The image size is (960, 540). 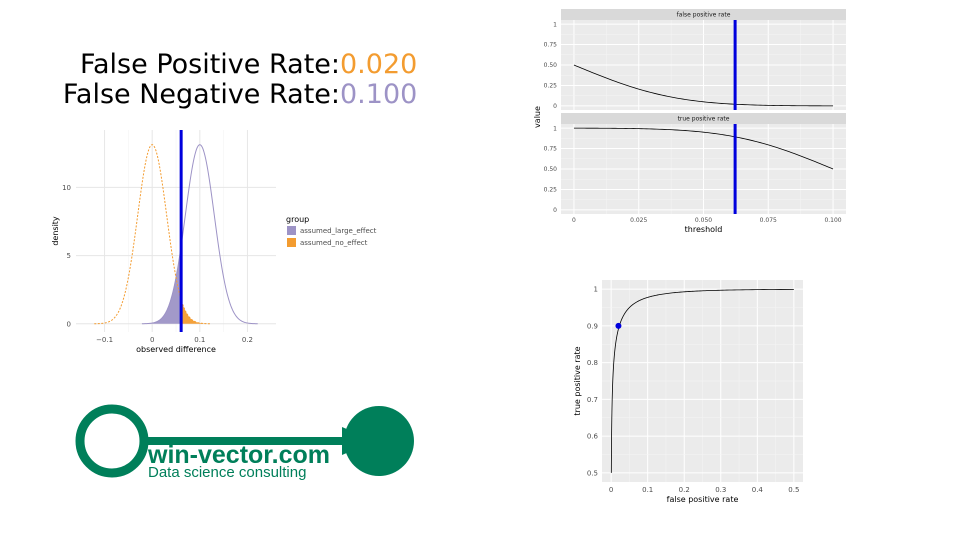 What do you see at coordinates (703, 499) in the screenshot?
I see `roc-x-axis-title: false positive rate` at bounding box center [703, 499].